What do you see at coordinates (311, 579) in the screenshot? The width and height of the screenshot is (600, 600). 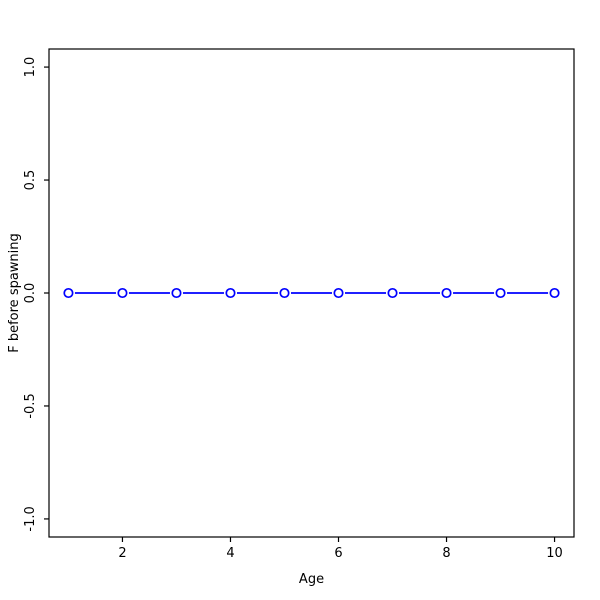 I see `x-axis-label: Age` at bounding box center [311, 579].